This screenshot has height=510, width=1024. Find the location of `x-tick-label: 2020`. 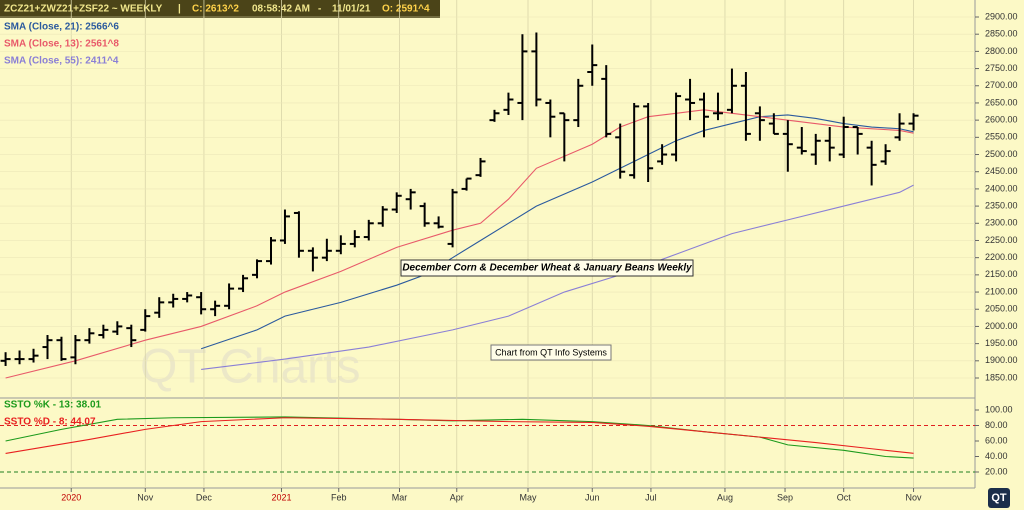

x-tick-label: 2020 is located at coordinates (71, 497).